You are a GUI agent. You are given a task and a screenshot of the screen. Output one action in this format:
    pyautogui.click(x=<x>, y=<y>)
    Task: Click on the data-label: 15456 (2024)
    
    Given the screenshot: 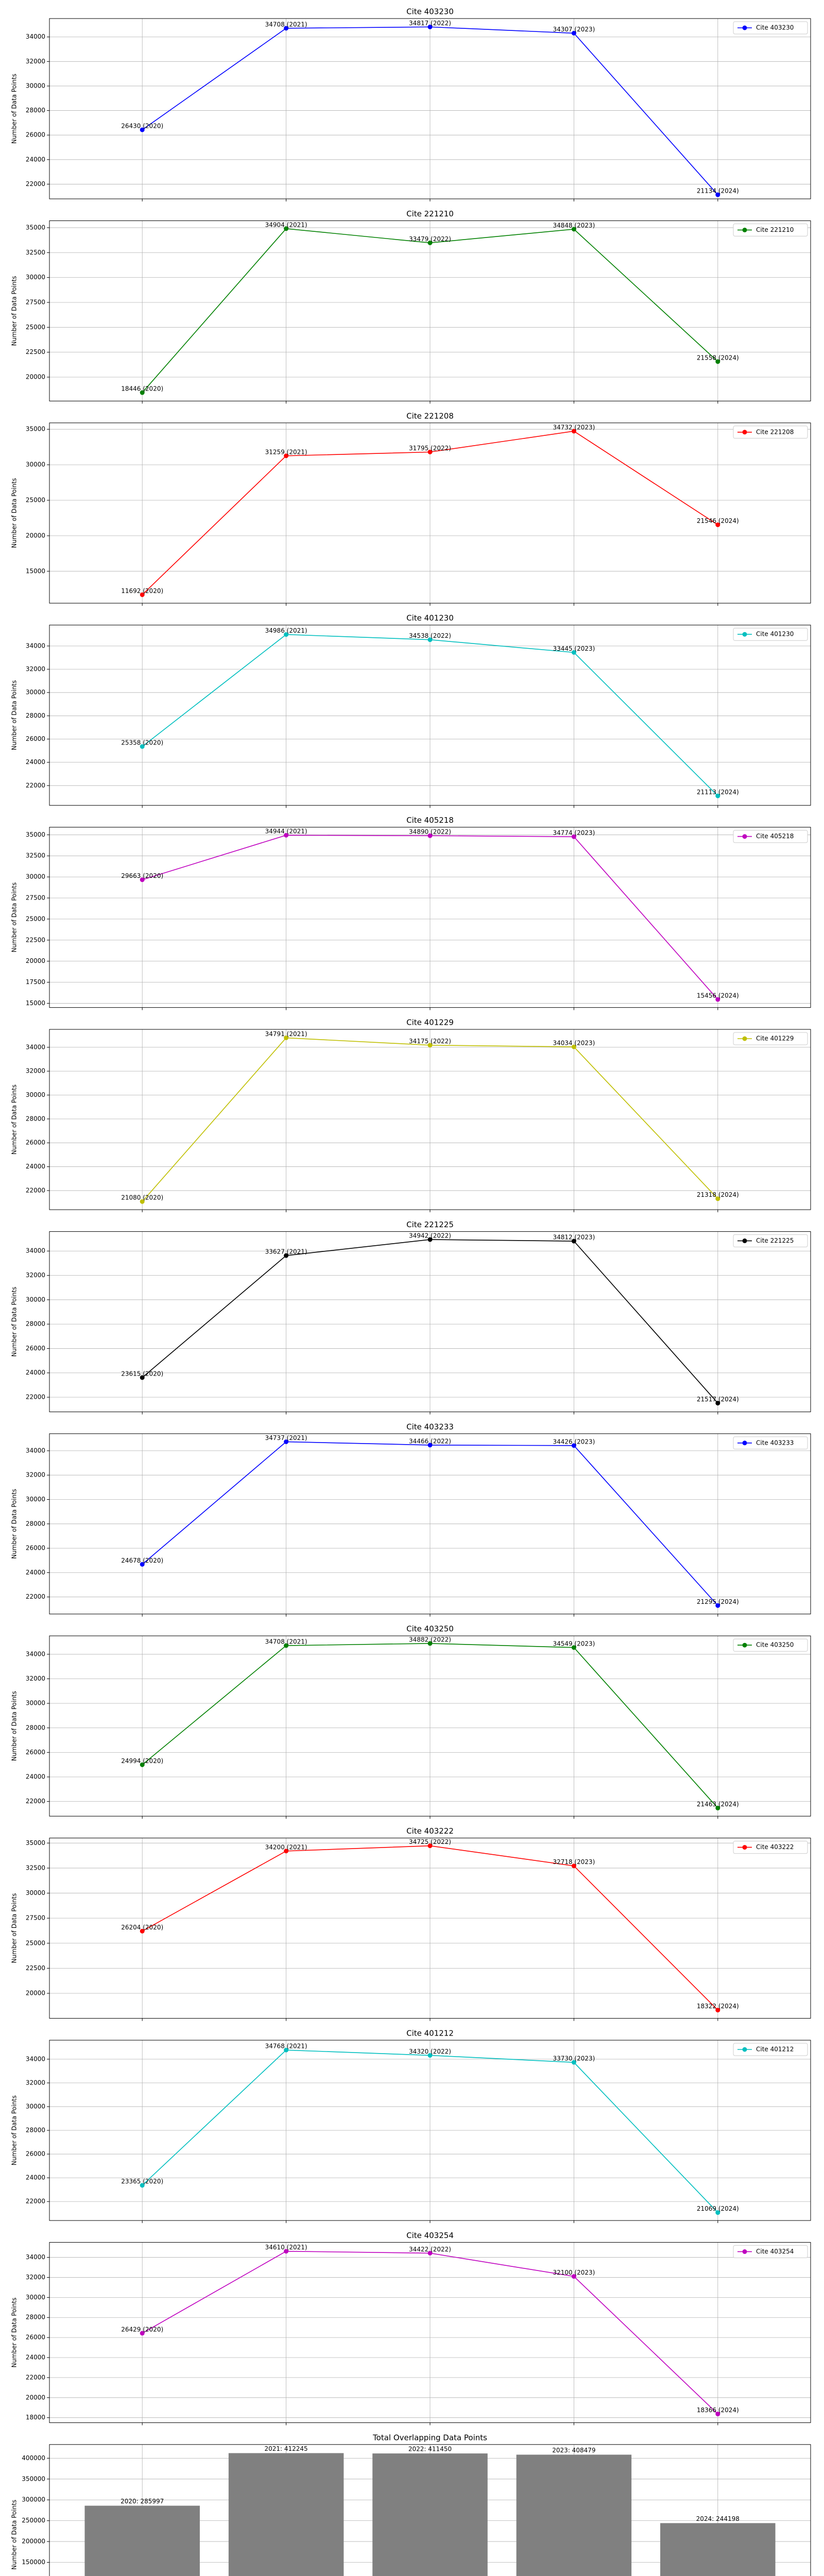 What is the action you would take?
    pyautogui.click(x=718, y=995)
    